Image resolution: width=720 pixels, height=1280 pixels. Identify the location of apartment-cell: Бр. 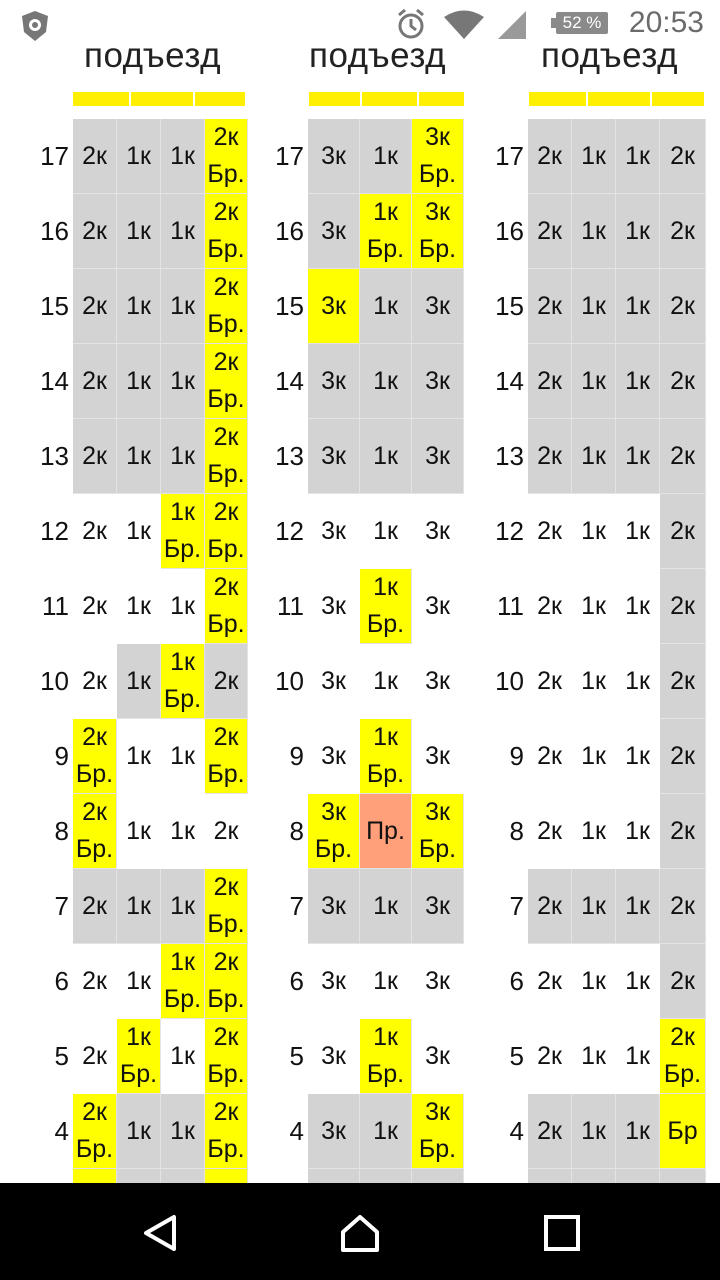
(683, 1131).